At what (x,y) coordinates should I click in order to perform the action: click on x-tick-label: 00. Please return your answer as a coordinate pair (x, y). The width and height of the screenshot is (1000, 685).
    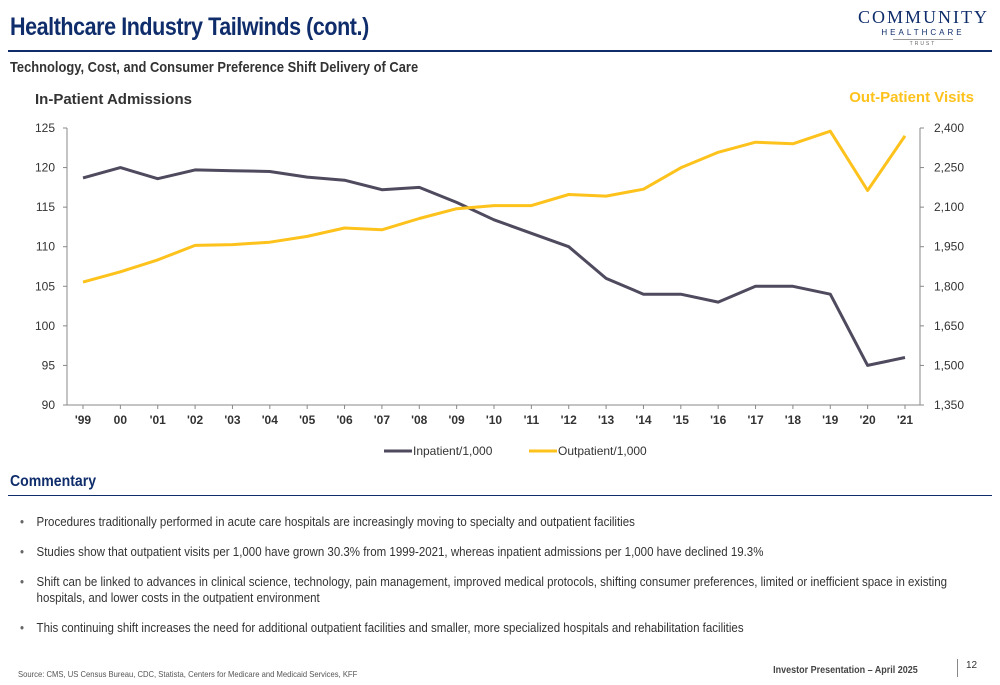
    Looking at the image, I should click on (121, 420).